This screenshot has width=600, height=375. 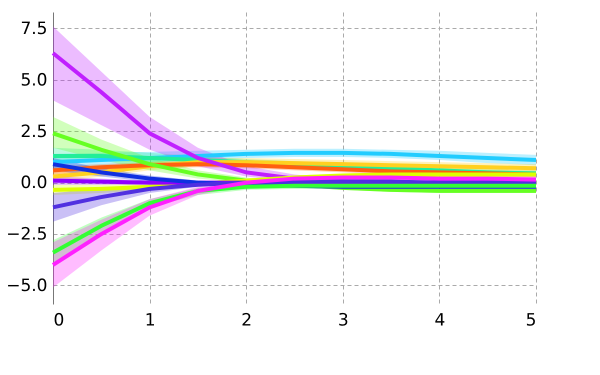 I want to click on y-tick-label: −2.5, so click(x=27, y=234).